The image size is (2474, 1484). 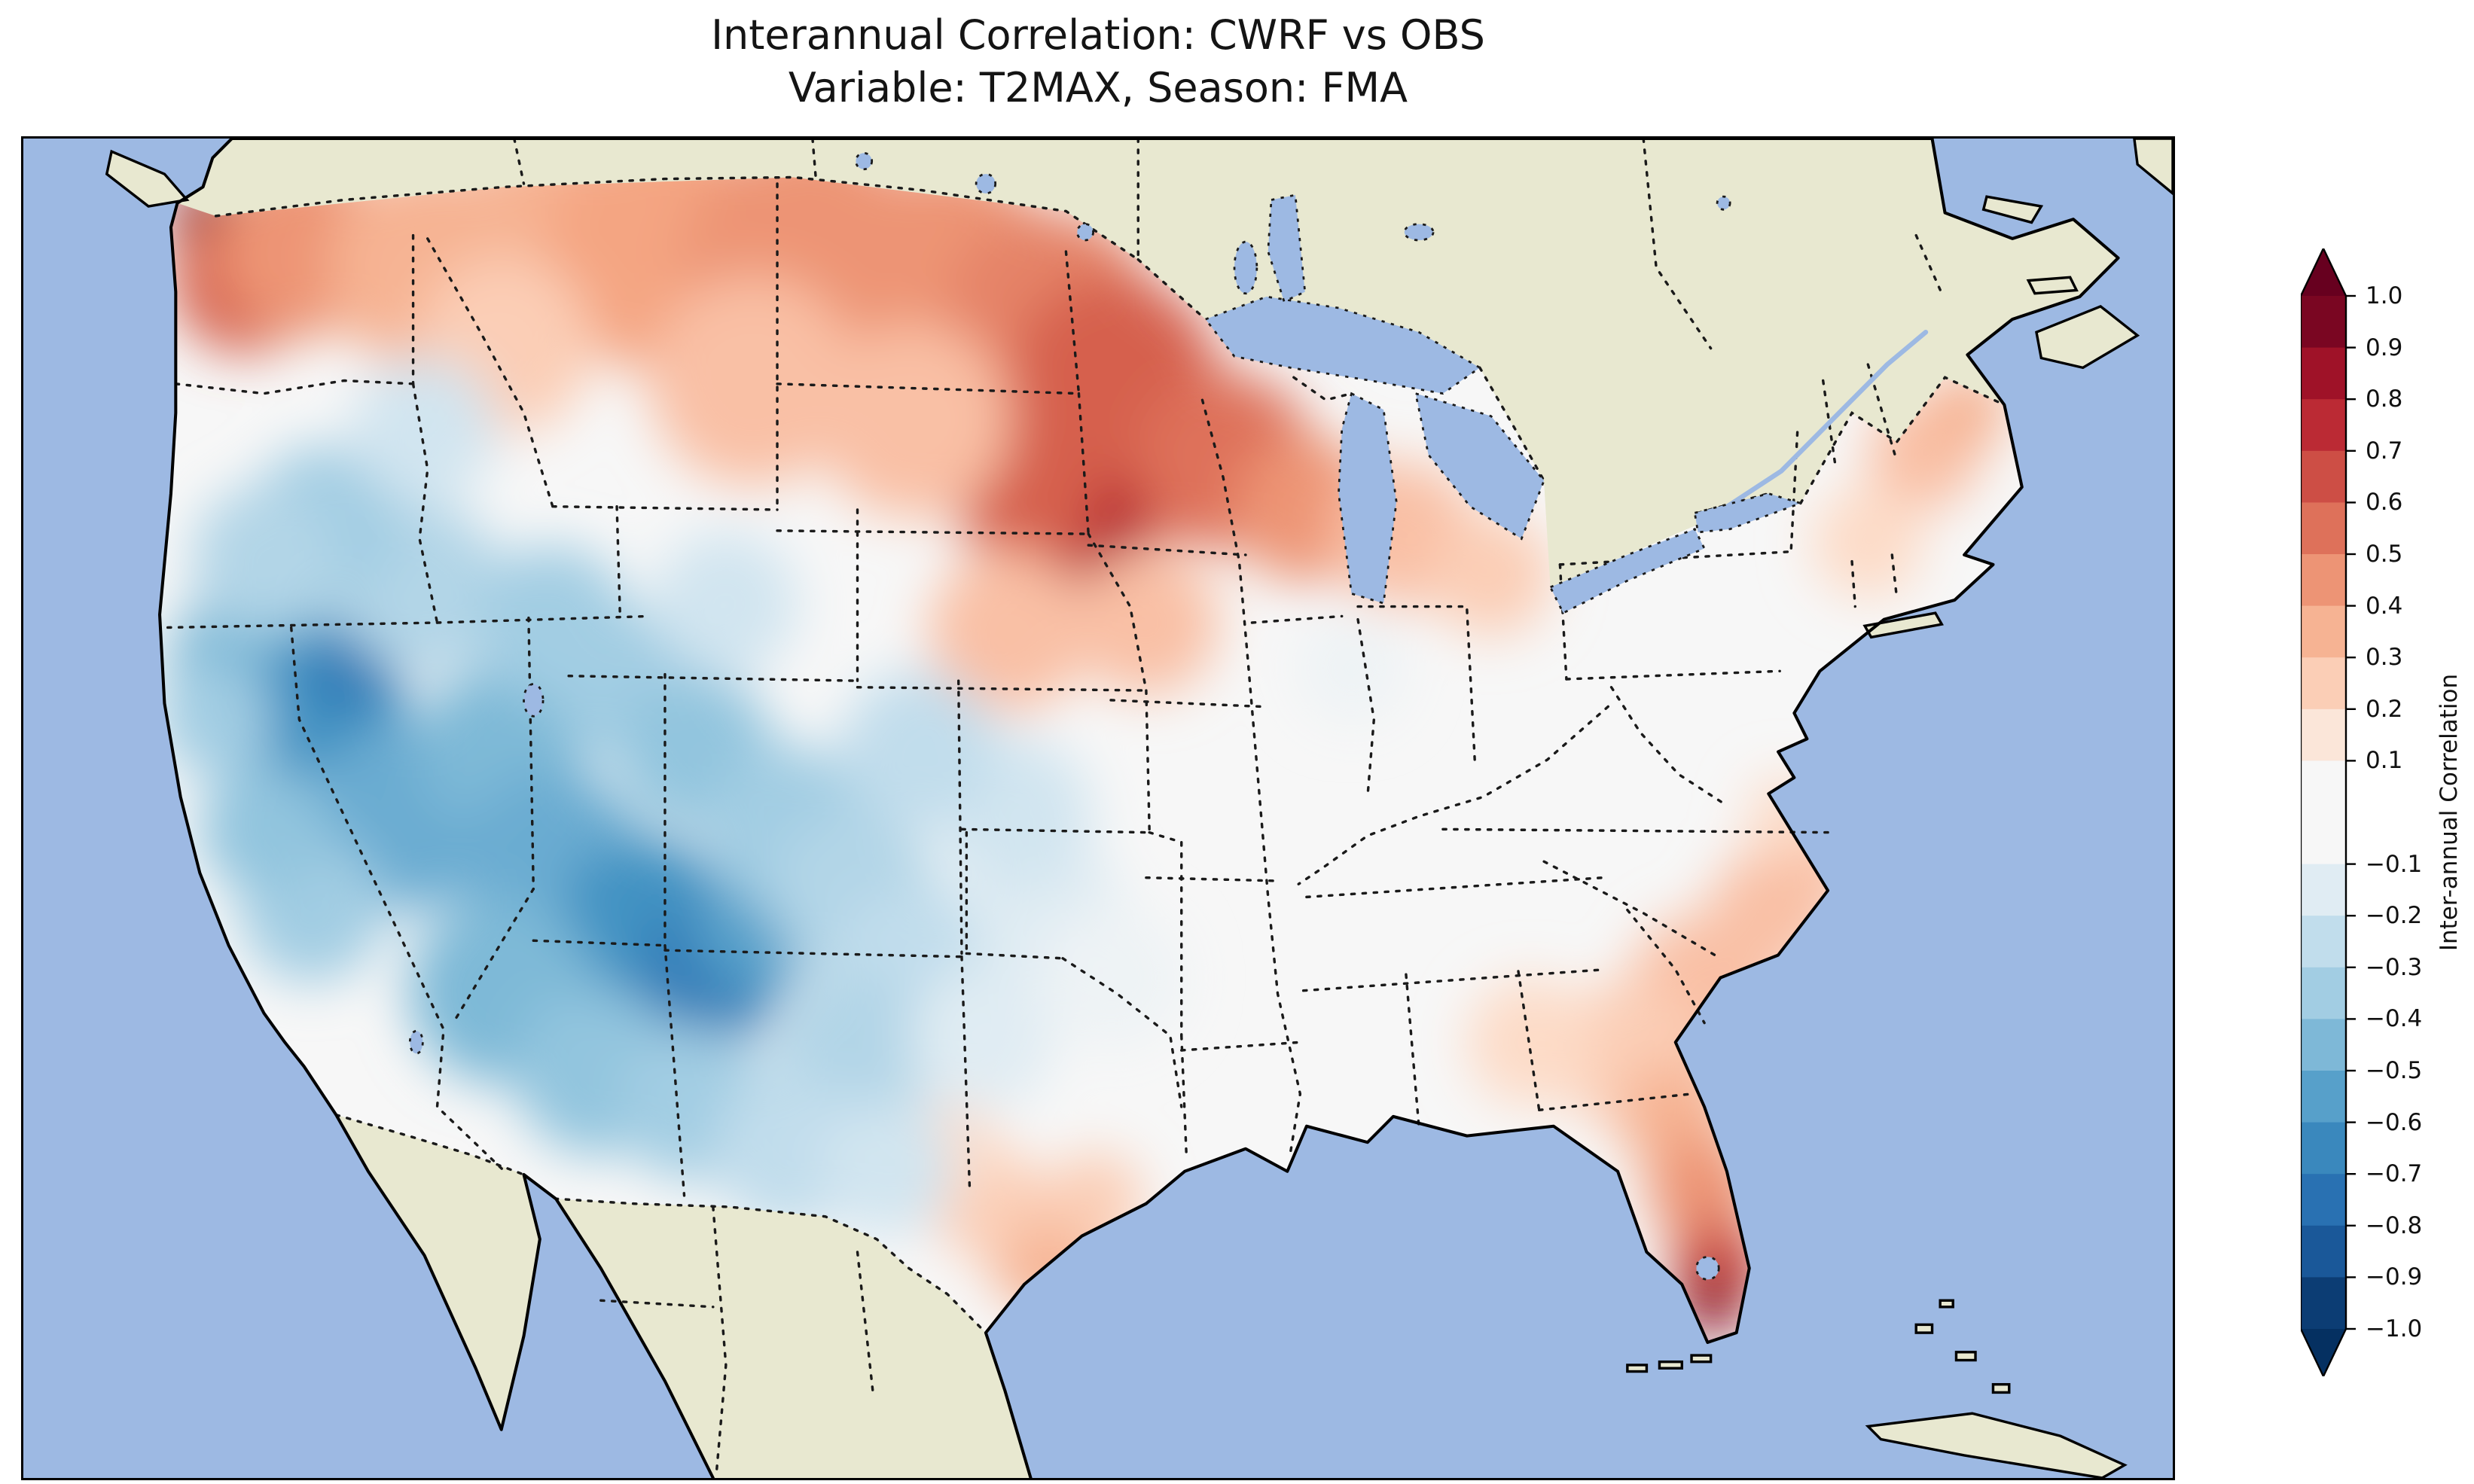 What do you see at coordinates (2394, 967) in the screenshot?
I see `colorbar-tick-label: −0.3` at bounding box center [2394, 967].